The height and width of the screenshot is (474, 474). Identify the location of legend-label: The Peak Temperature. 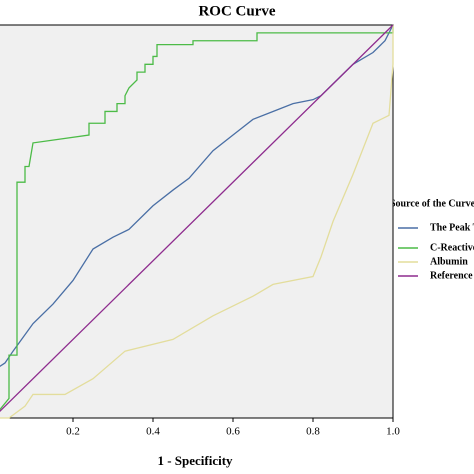
(452, 227).